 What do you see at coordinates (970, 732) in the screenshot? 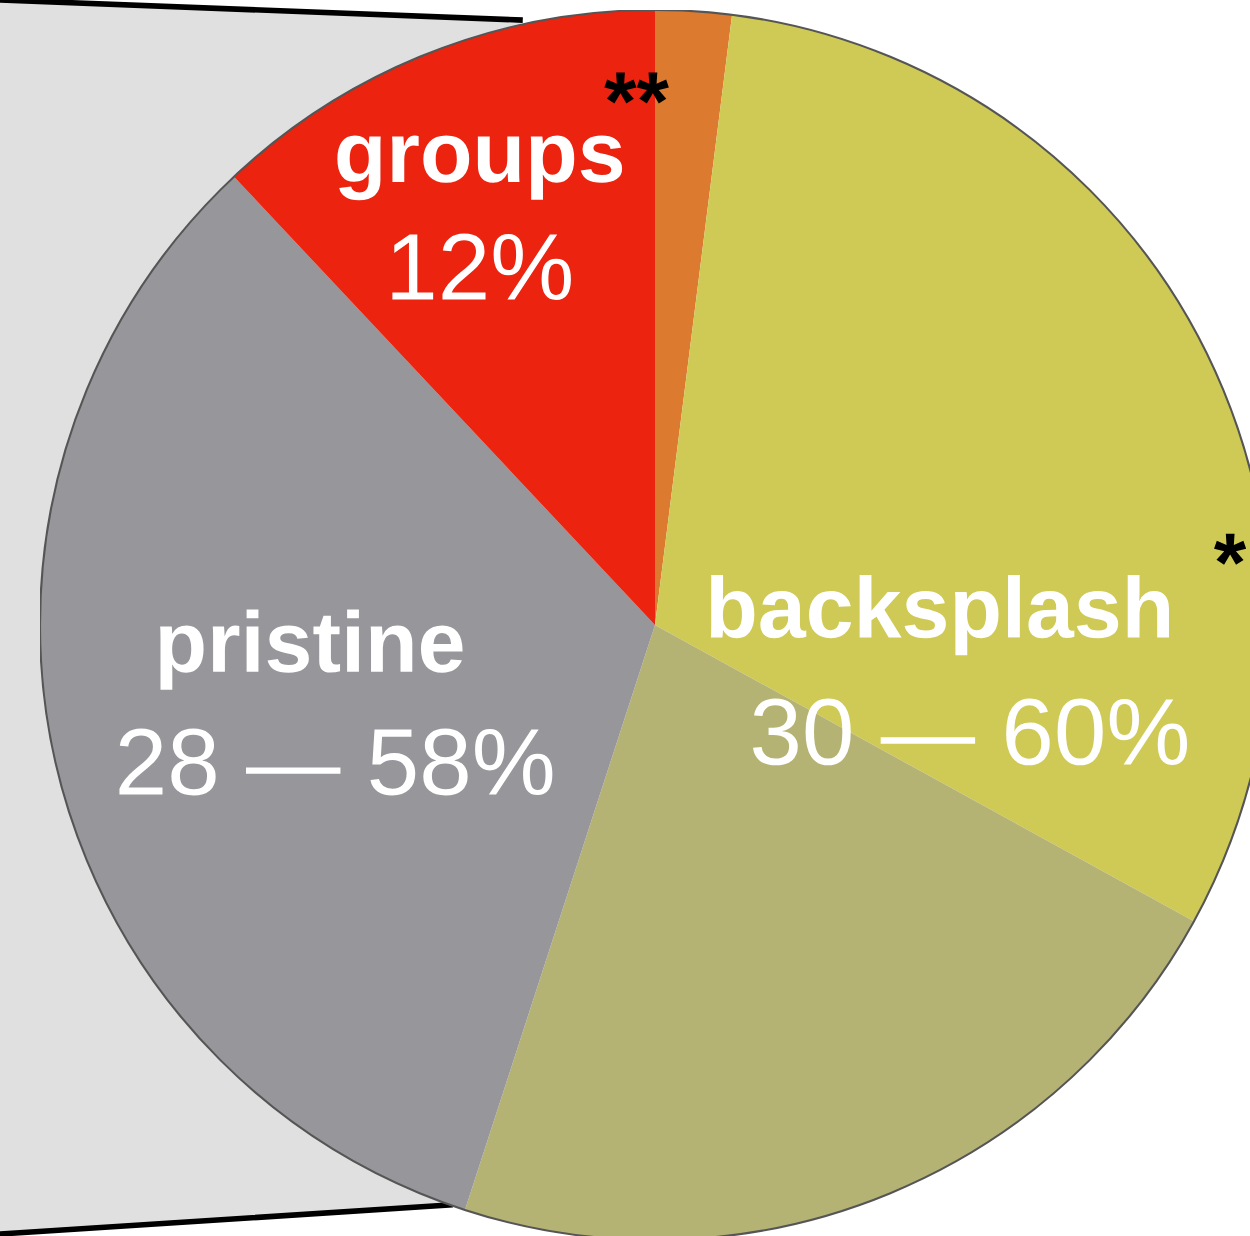
I see `text: 30 — 60%` at bounding box center [970, 732].